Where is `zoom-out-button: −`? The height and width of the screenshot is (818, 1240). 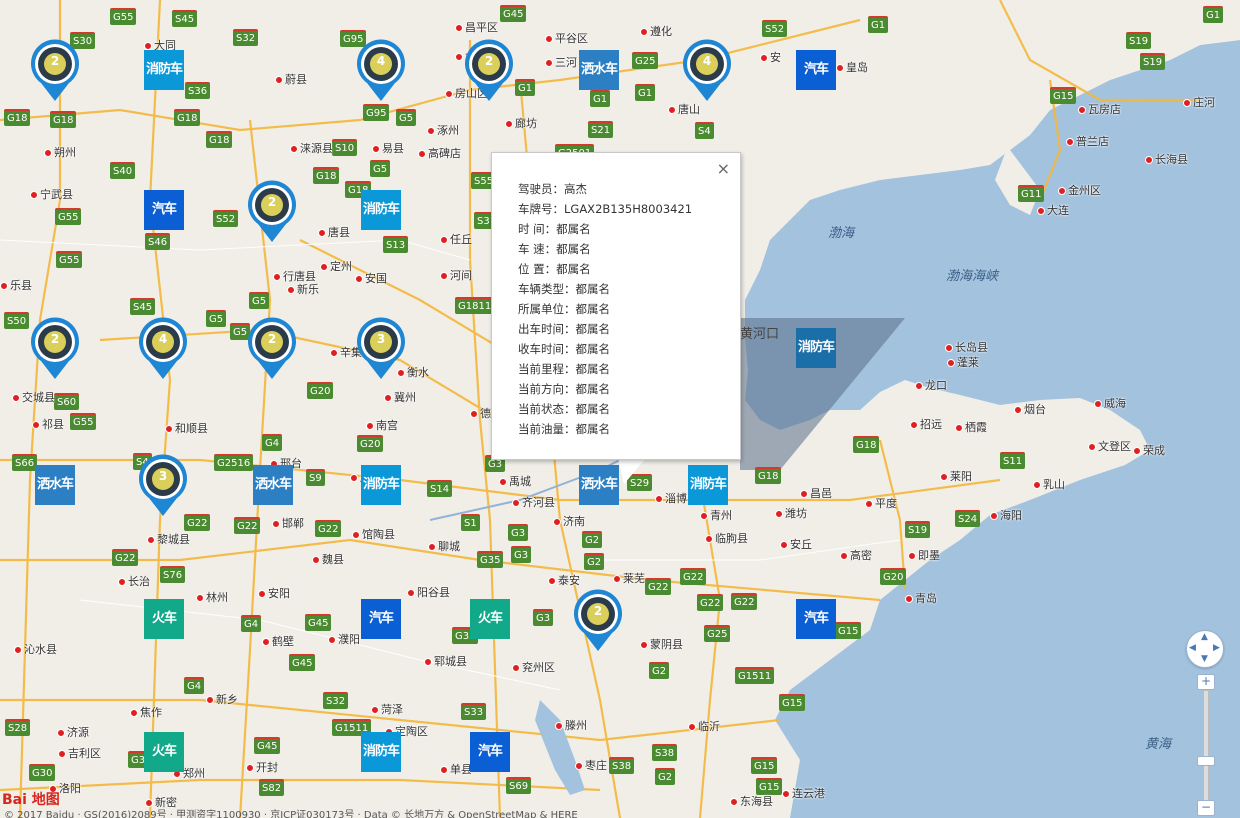 zoom-out-button: − is located at coordinates (1206, 808).